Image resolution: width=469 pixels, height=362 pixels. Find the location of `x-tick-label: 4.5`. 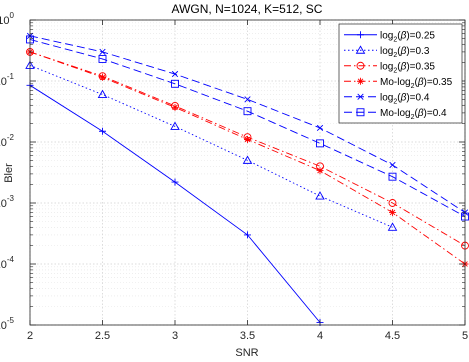

x-tick-label: 4.5 is located at coordinates (392, 336).